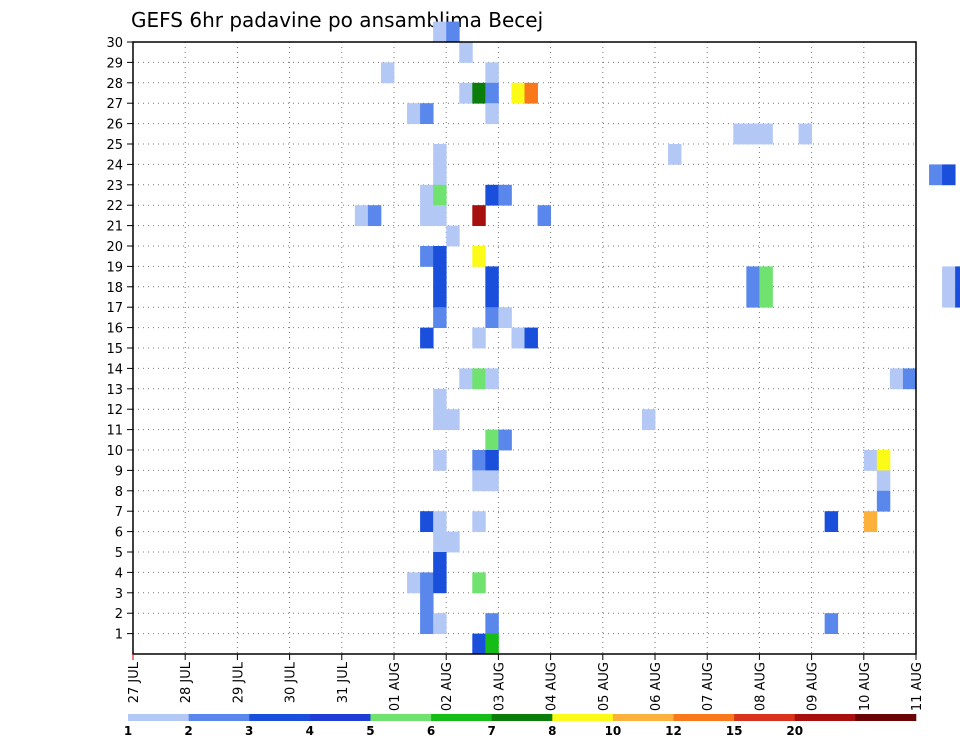  Describe the element at coordinates (813, 686) in the screenshot. I see `x-tick-label: 09 AUG` at that location.